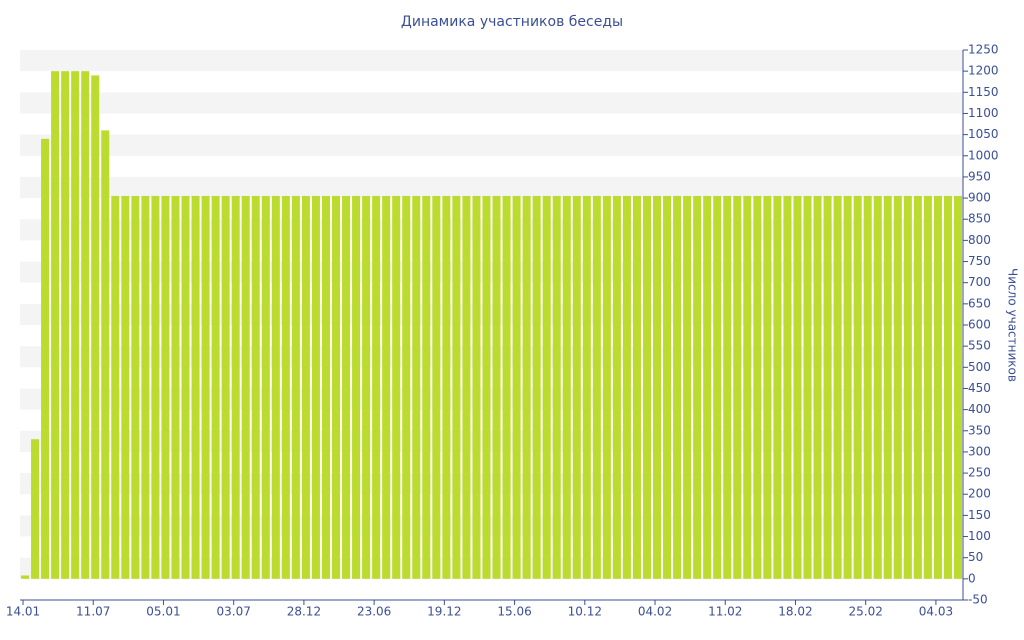  Describe the element at coordinates (983, 134) in the screenshot. I see `y-tick-label: 1050` at that location.